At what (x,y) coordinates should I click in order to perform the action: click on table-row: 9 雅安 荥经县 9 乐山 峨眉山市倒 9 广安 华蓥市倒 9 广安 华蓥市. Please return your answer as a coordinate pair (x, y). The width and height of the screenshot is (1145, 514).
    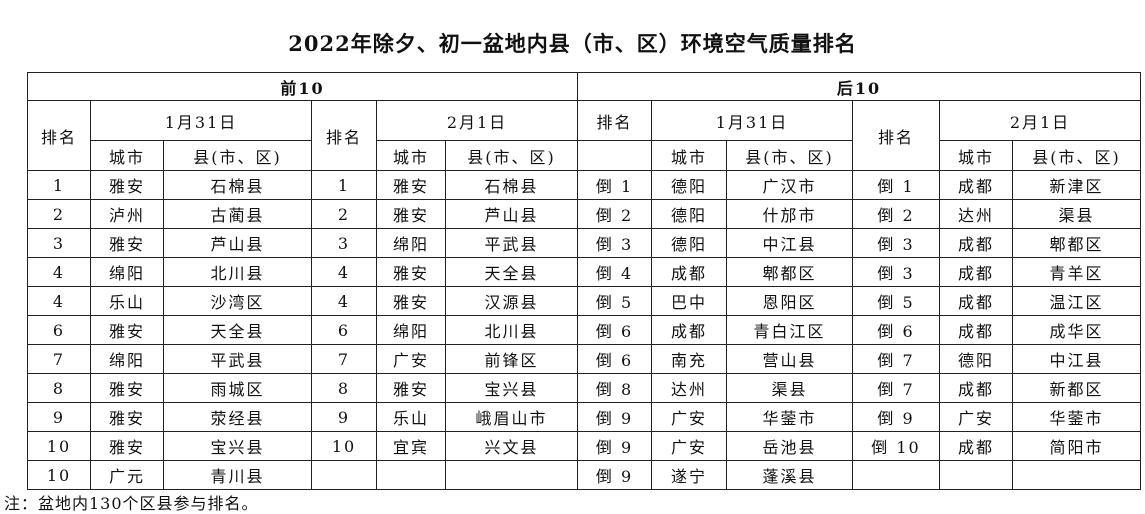
    Looking at the image, I should click on (584, 417).